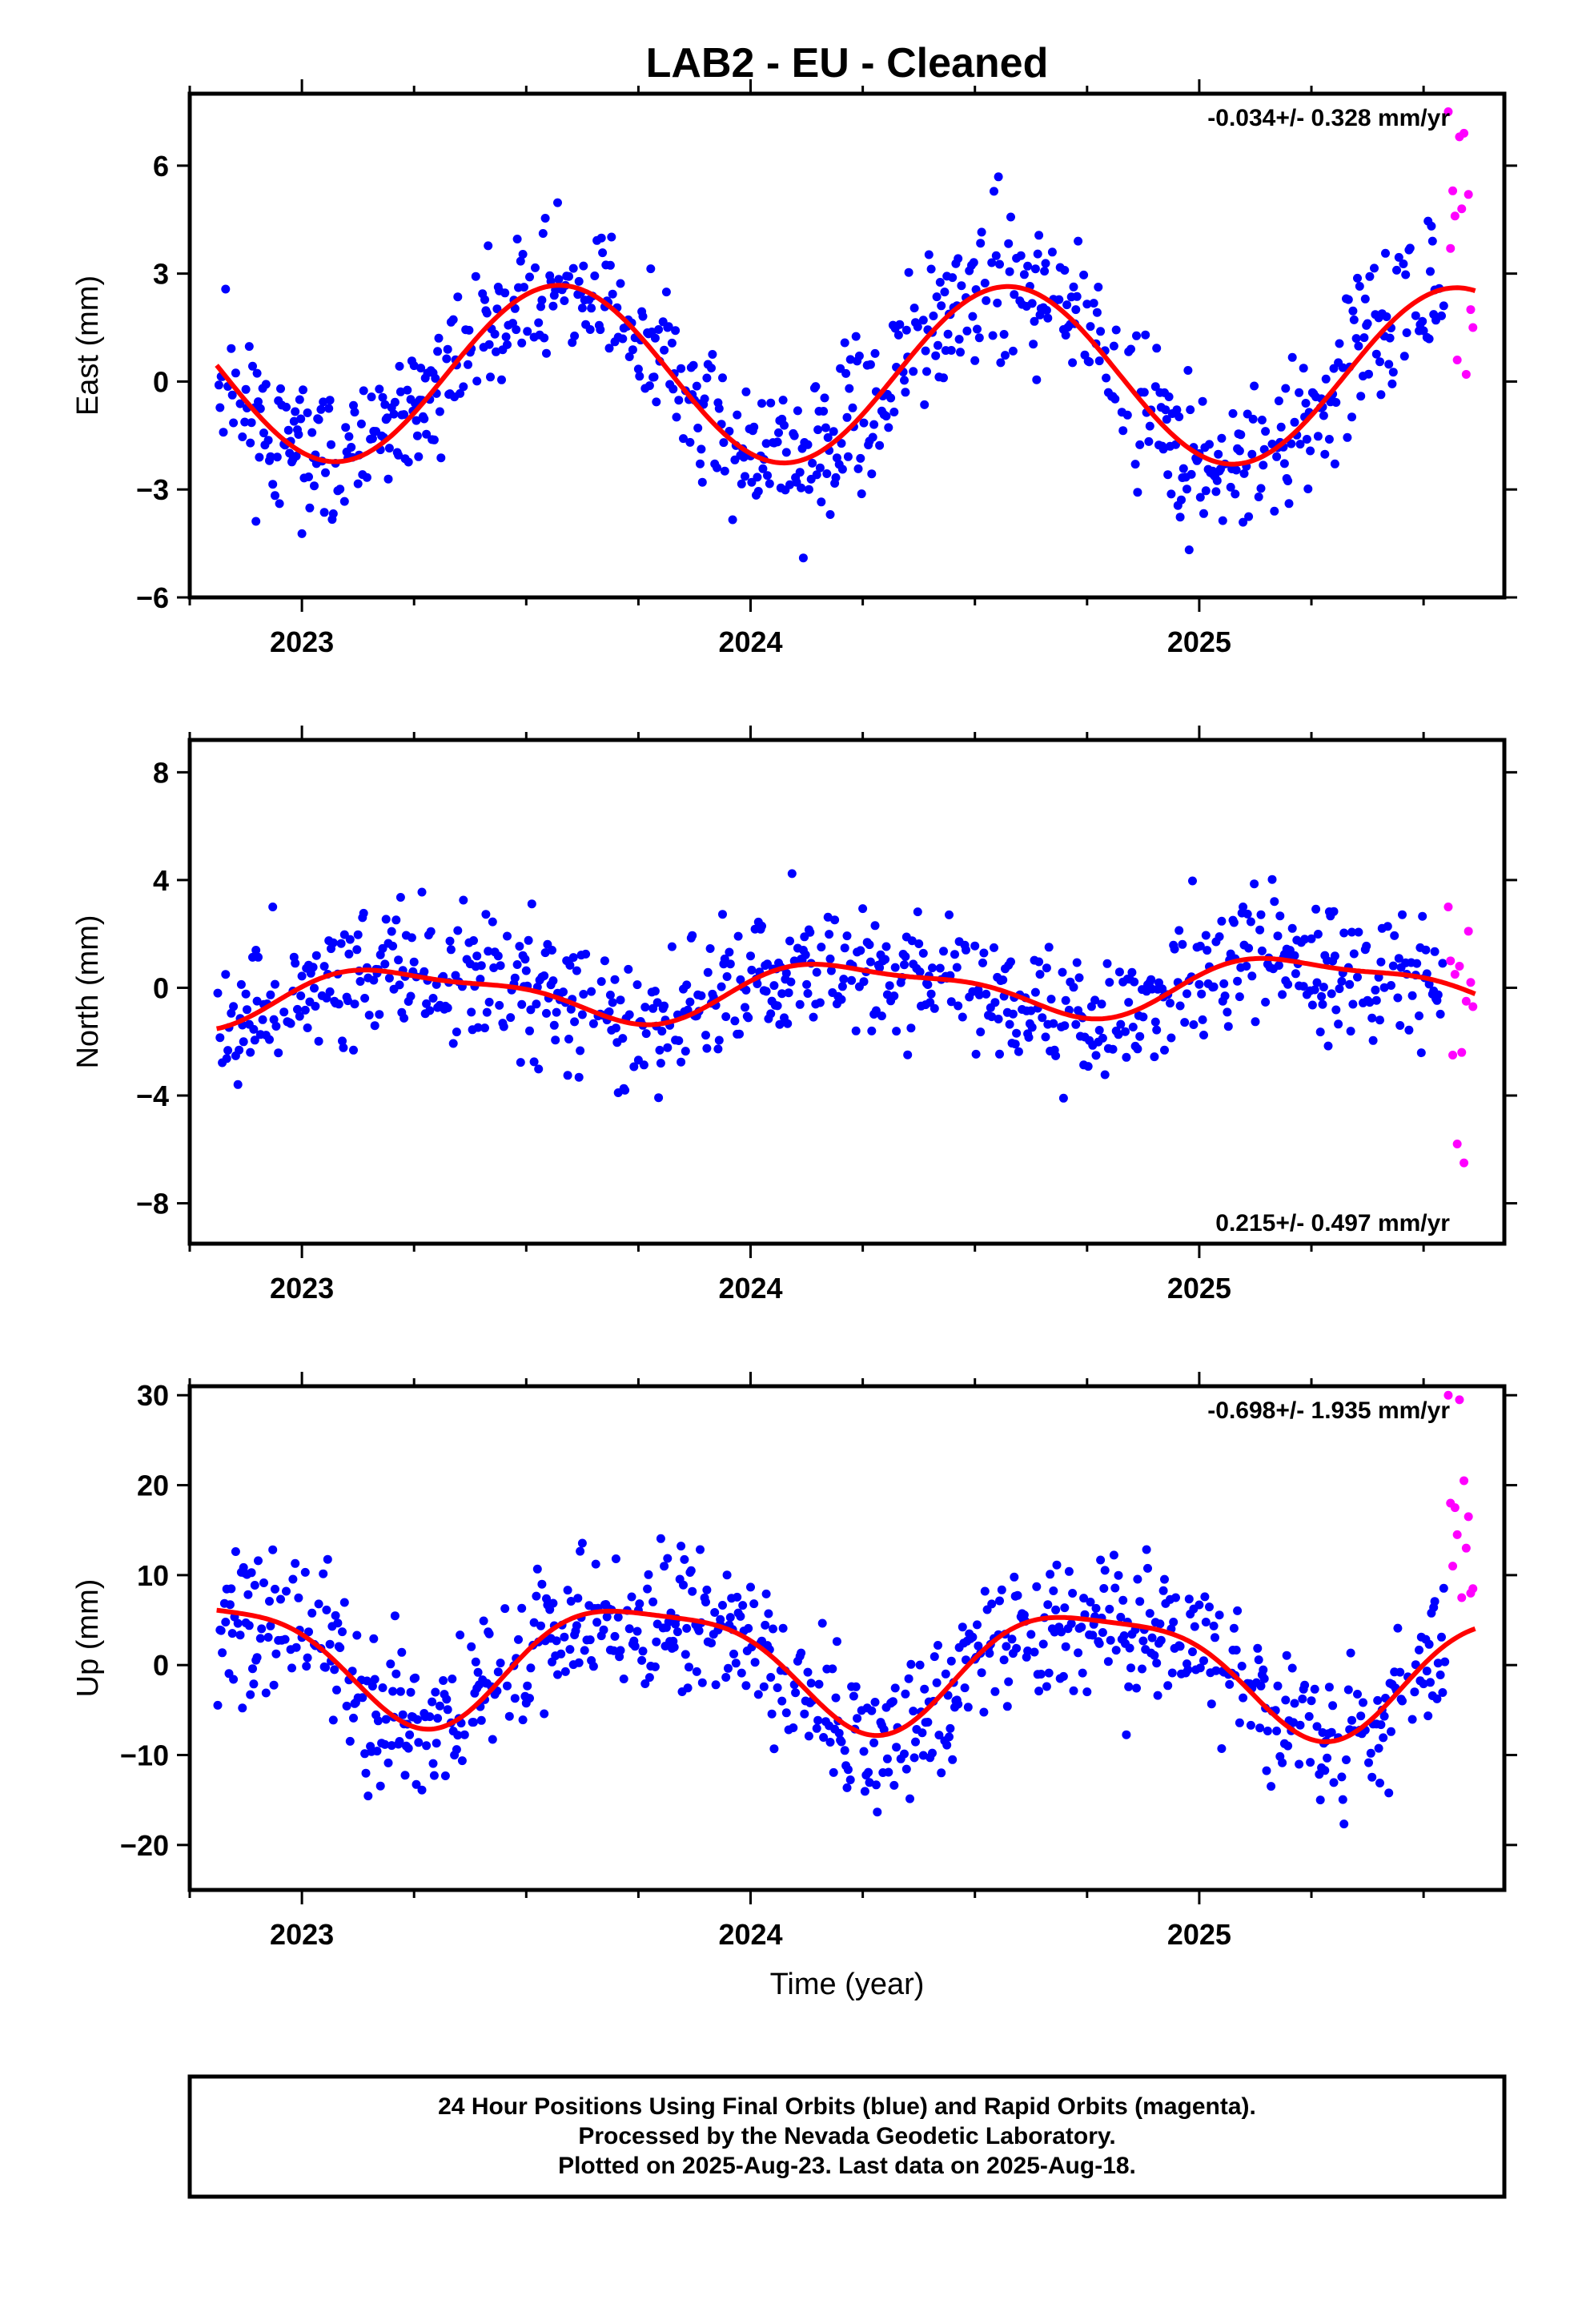  I want to click on y-tick-label: 4, so click(161, 880).